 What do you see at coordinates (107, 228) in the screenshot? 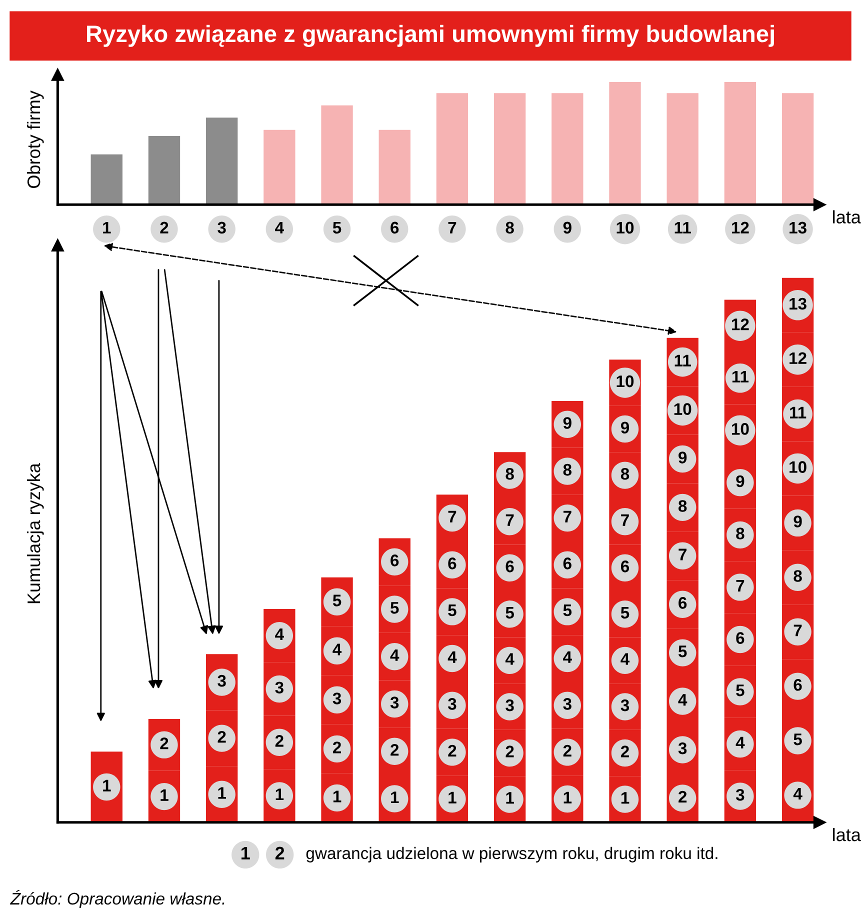
I see `x-tick-label: 1` at bounding box center [107, 228].